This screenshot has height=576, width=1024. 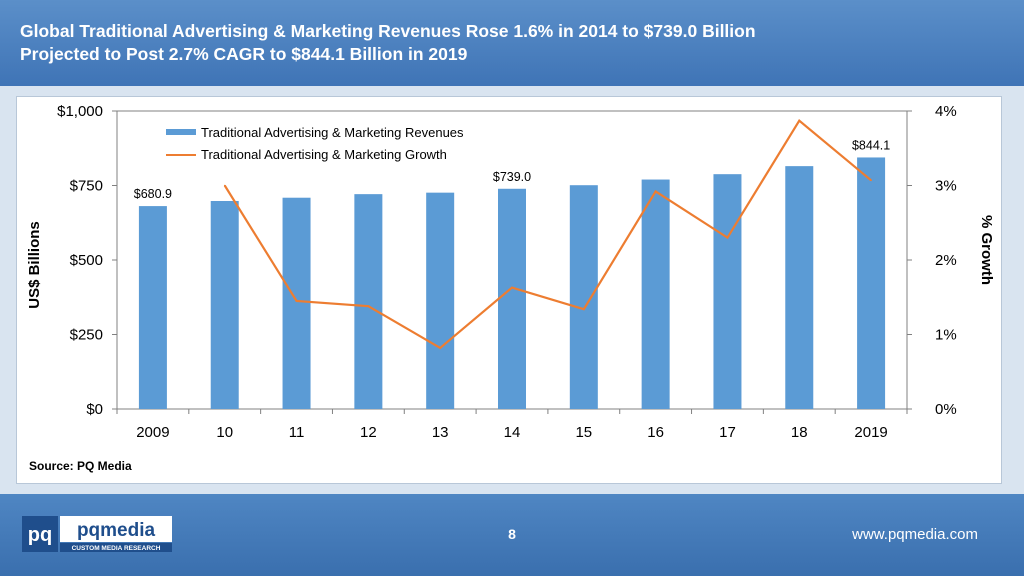 What do you see at coordinates (946, 335) in the screenshot?
I see `right-tick-label: 1%` at bounding box center [946, 335].